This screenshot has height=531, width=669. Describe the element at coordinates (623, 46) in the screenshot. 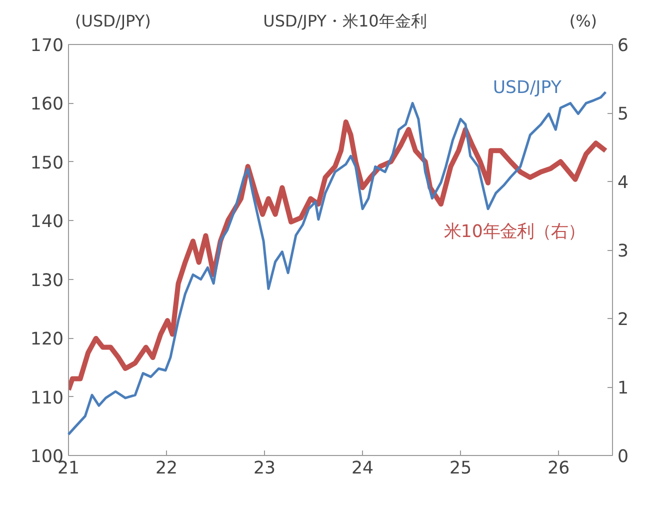

I see `y2-tick-label: 6` at that location.